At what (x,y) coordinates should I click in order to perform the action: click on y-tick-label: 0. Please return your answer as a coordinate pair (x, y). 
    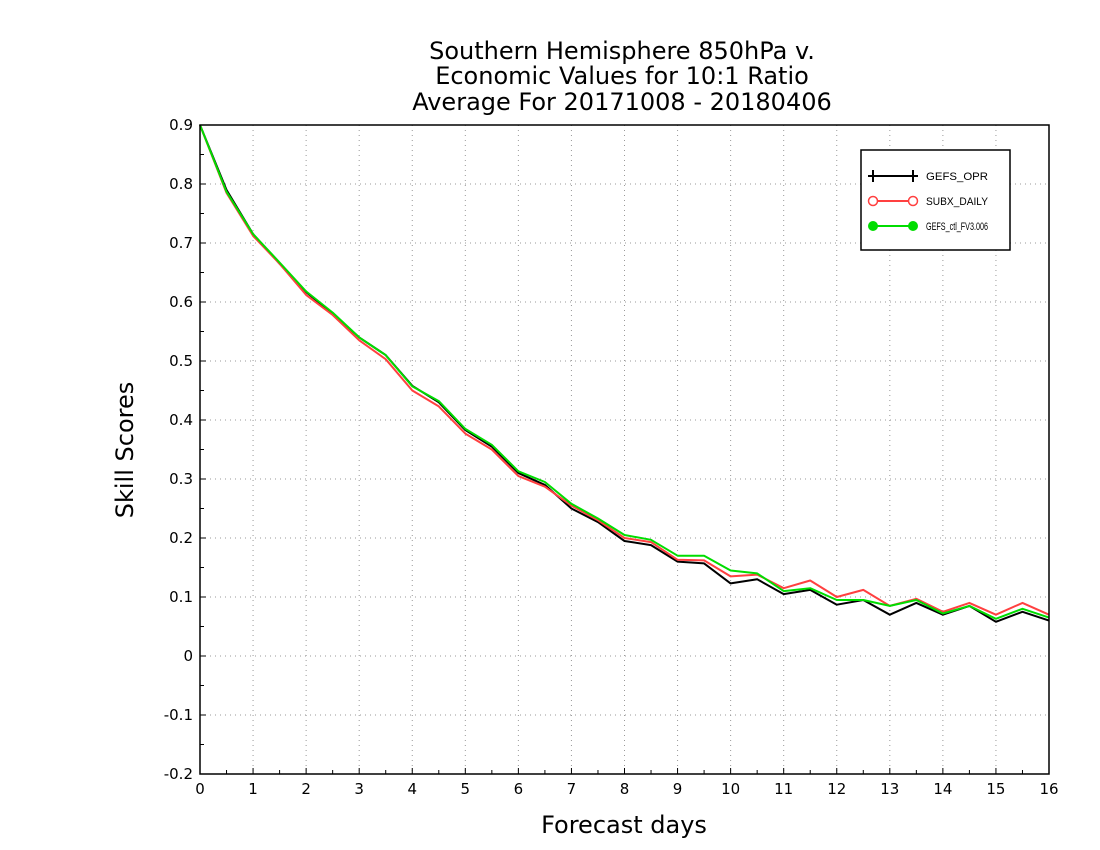
    Looking at the image, I should click on (188, 656).